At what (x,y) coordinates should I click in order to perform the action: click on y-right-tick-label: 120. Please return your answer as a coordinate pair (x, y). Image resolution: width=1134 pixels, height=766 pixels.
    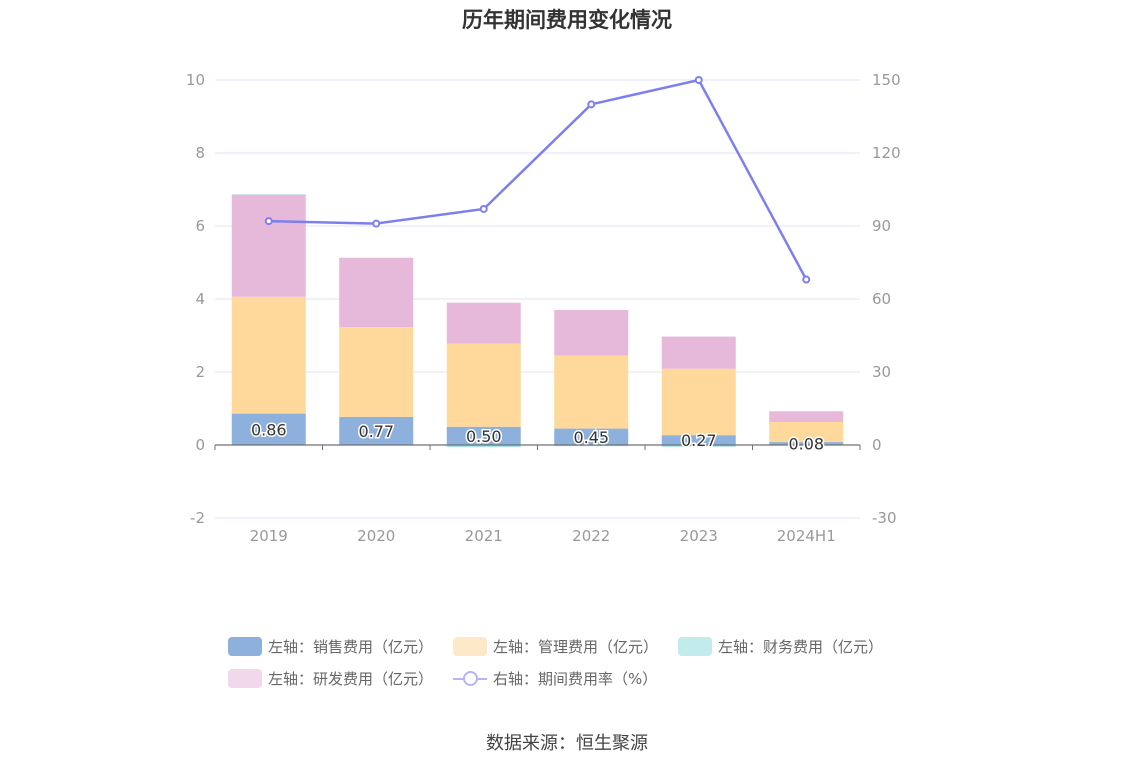
    Looking at the image, I should click on (886, 153).